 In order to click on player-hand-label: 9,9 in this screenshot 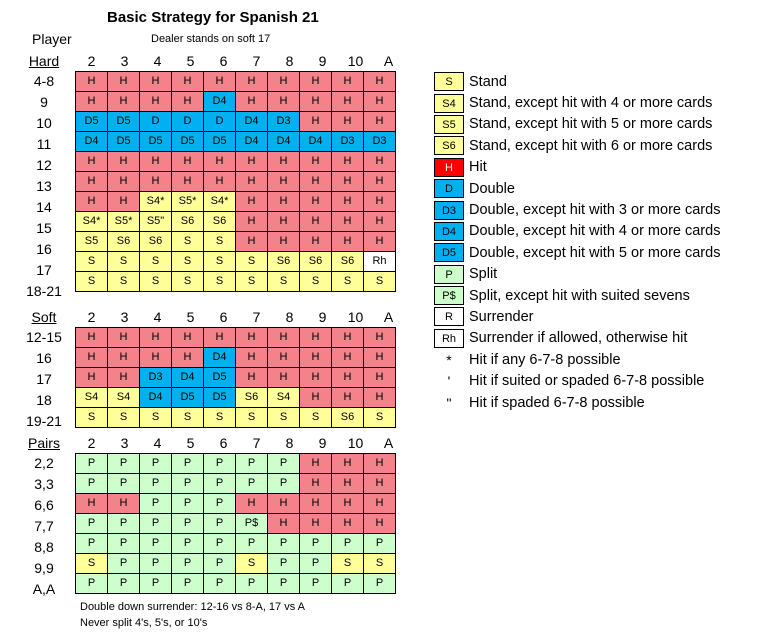, I will do `click(44, 568)`.